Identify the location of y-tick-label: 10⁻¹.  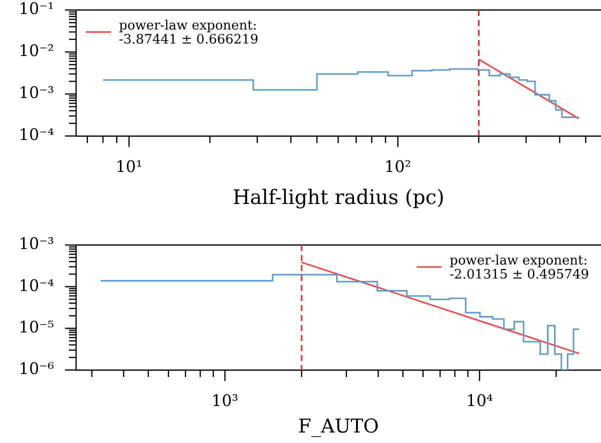
(36, 9).